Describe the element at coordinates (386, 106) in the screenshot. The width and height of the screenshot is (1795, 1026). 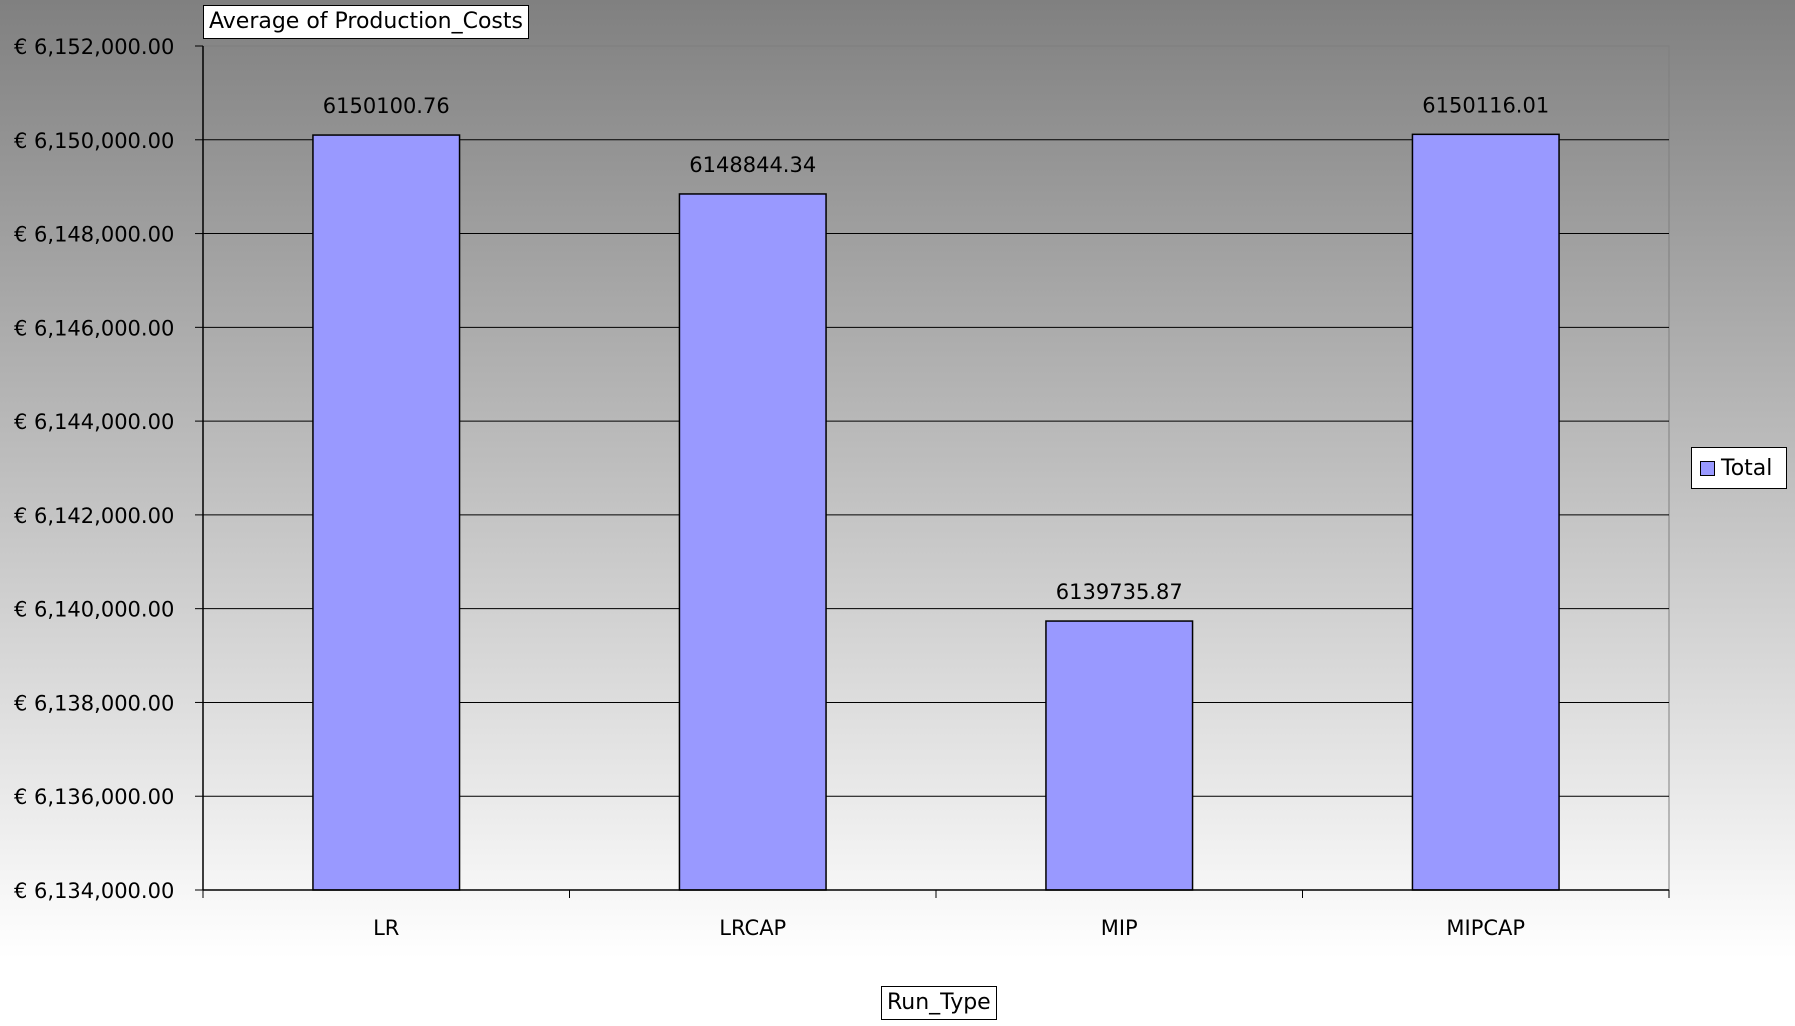
I see `data-label: 6150100.76` at that location.